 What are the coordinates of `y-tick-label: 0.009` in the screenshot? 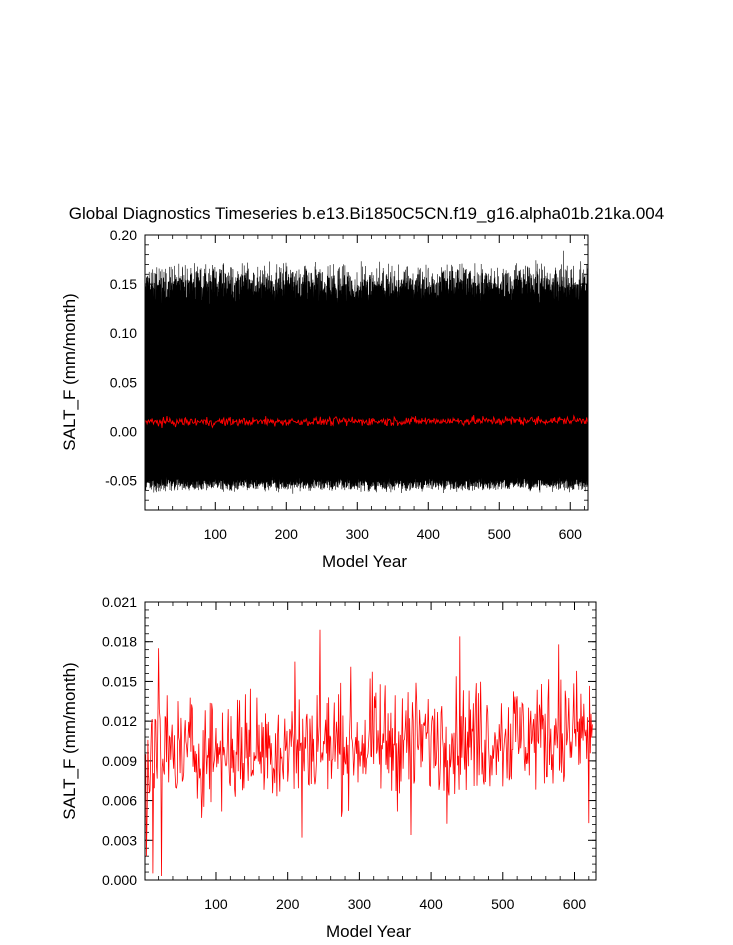 It's located at (119, 761).